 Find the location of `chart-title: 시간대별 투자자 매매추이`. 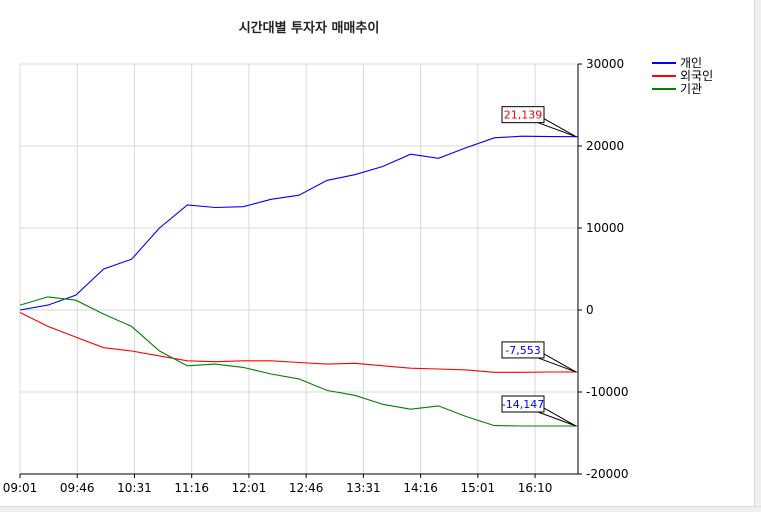

chart-title: 시간대별 투자자 매매추이 is located at coordinates (309, 28).